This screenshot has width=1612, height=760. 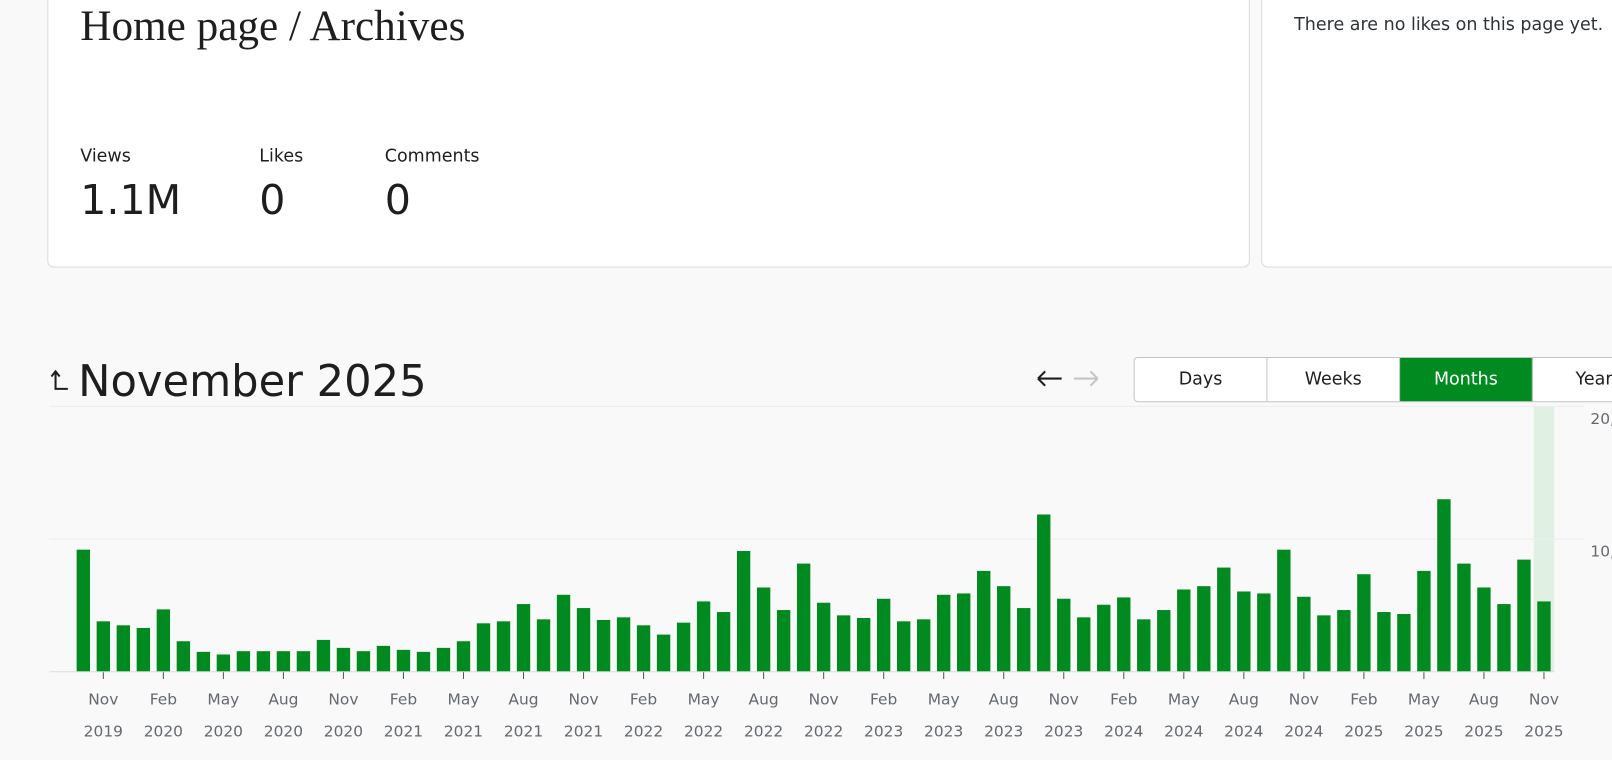 What do you see at coordinates (1436, 134) in the screenshot?
I see `likes-card` at bounding box center [1436, 134].